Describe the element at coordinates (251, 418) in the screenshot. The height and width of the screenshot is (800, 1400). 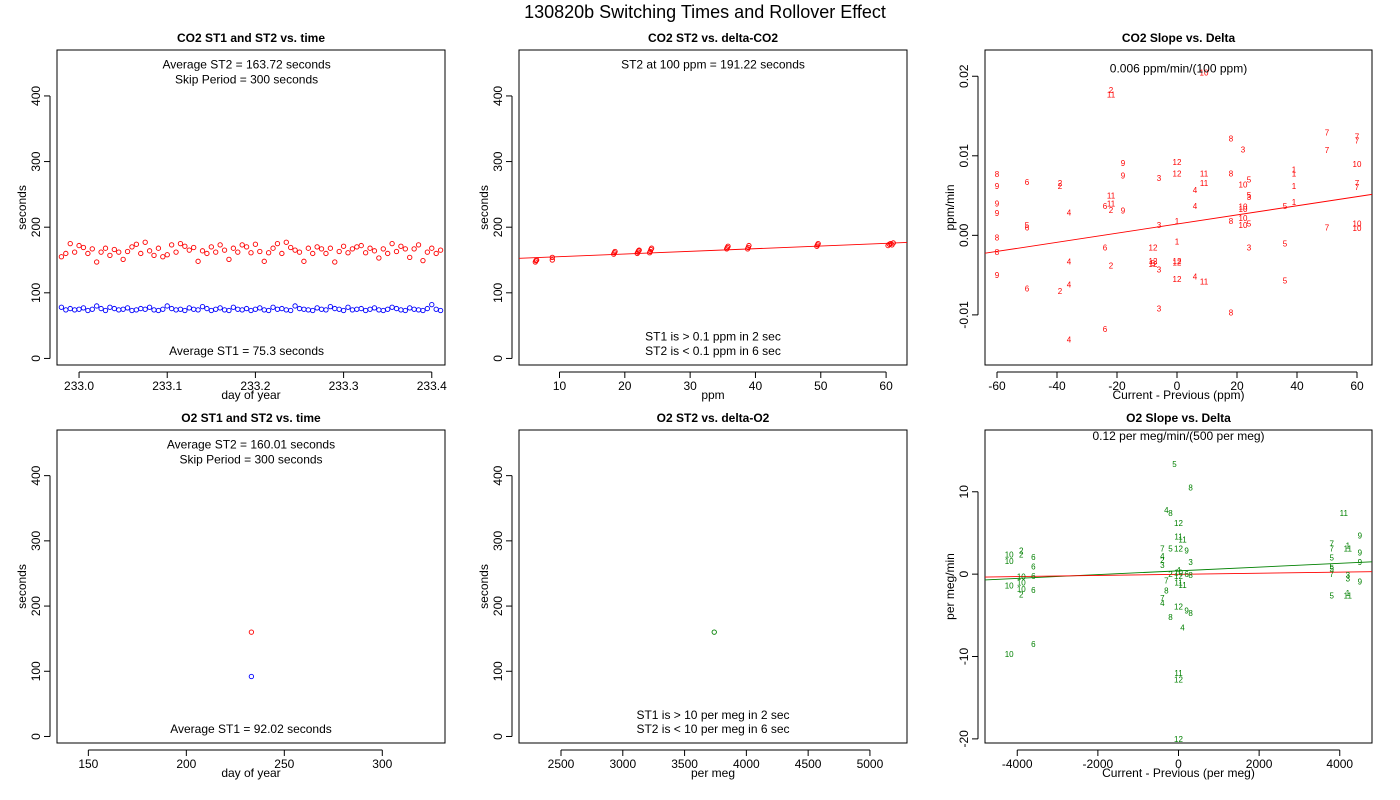
I see `panel-title: O2 ST1 and ST2 vs. time` at that location.